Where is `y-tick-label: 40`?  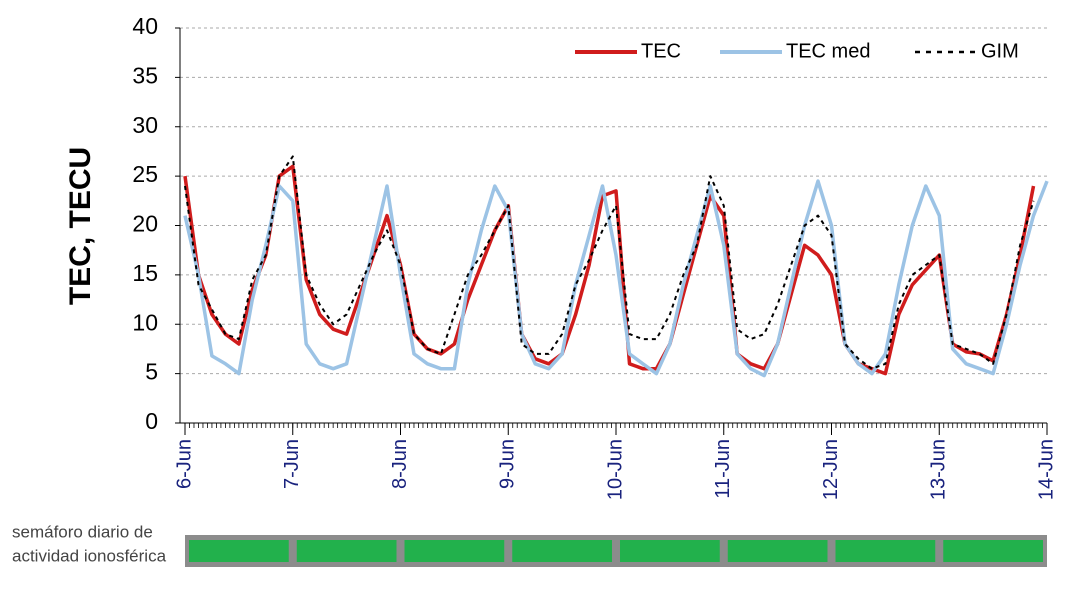 y-tick-label: 40 is located at coordinates (145, 26).